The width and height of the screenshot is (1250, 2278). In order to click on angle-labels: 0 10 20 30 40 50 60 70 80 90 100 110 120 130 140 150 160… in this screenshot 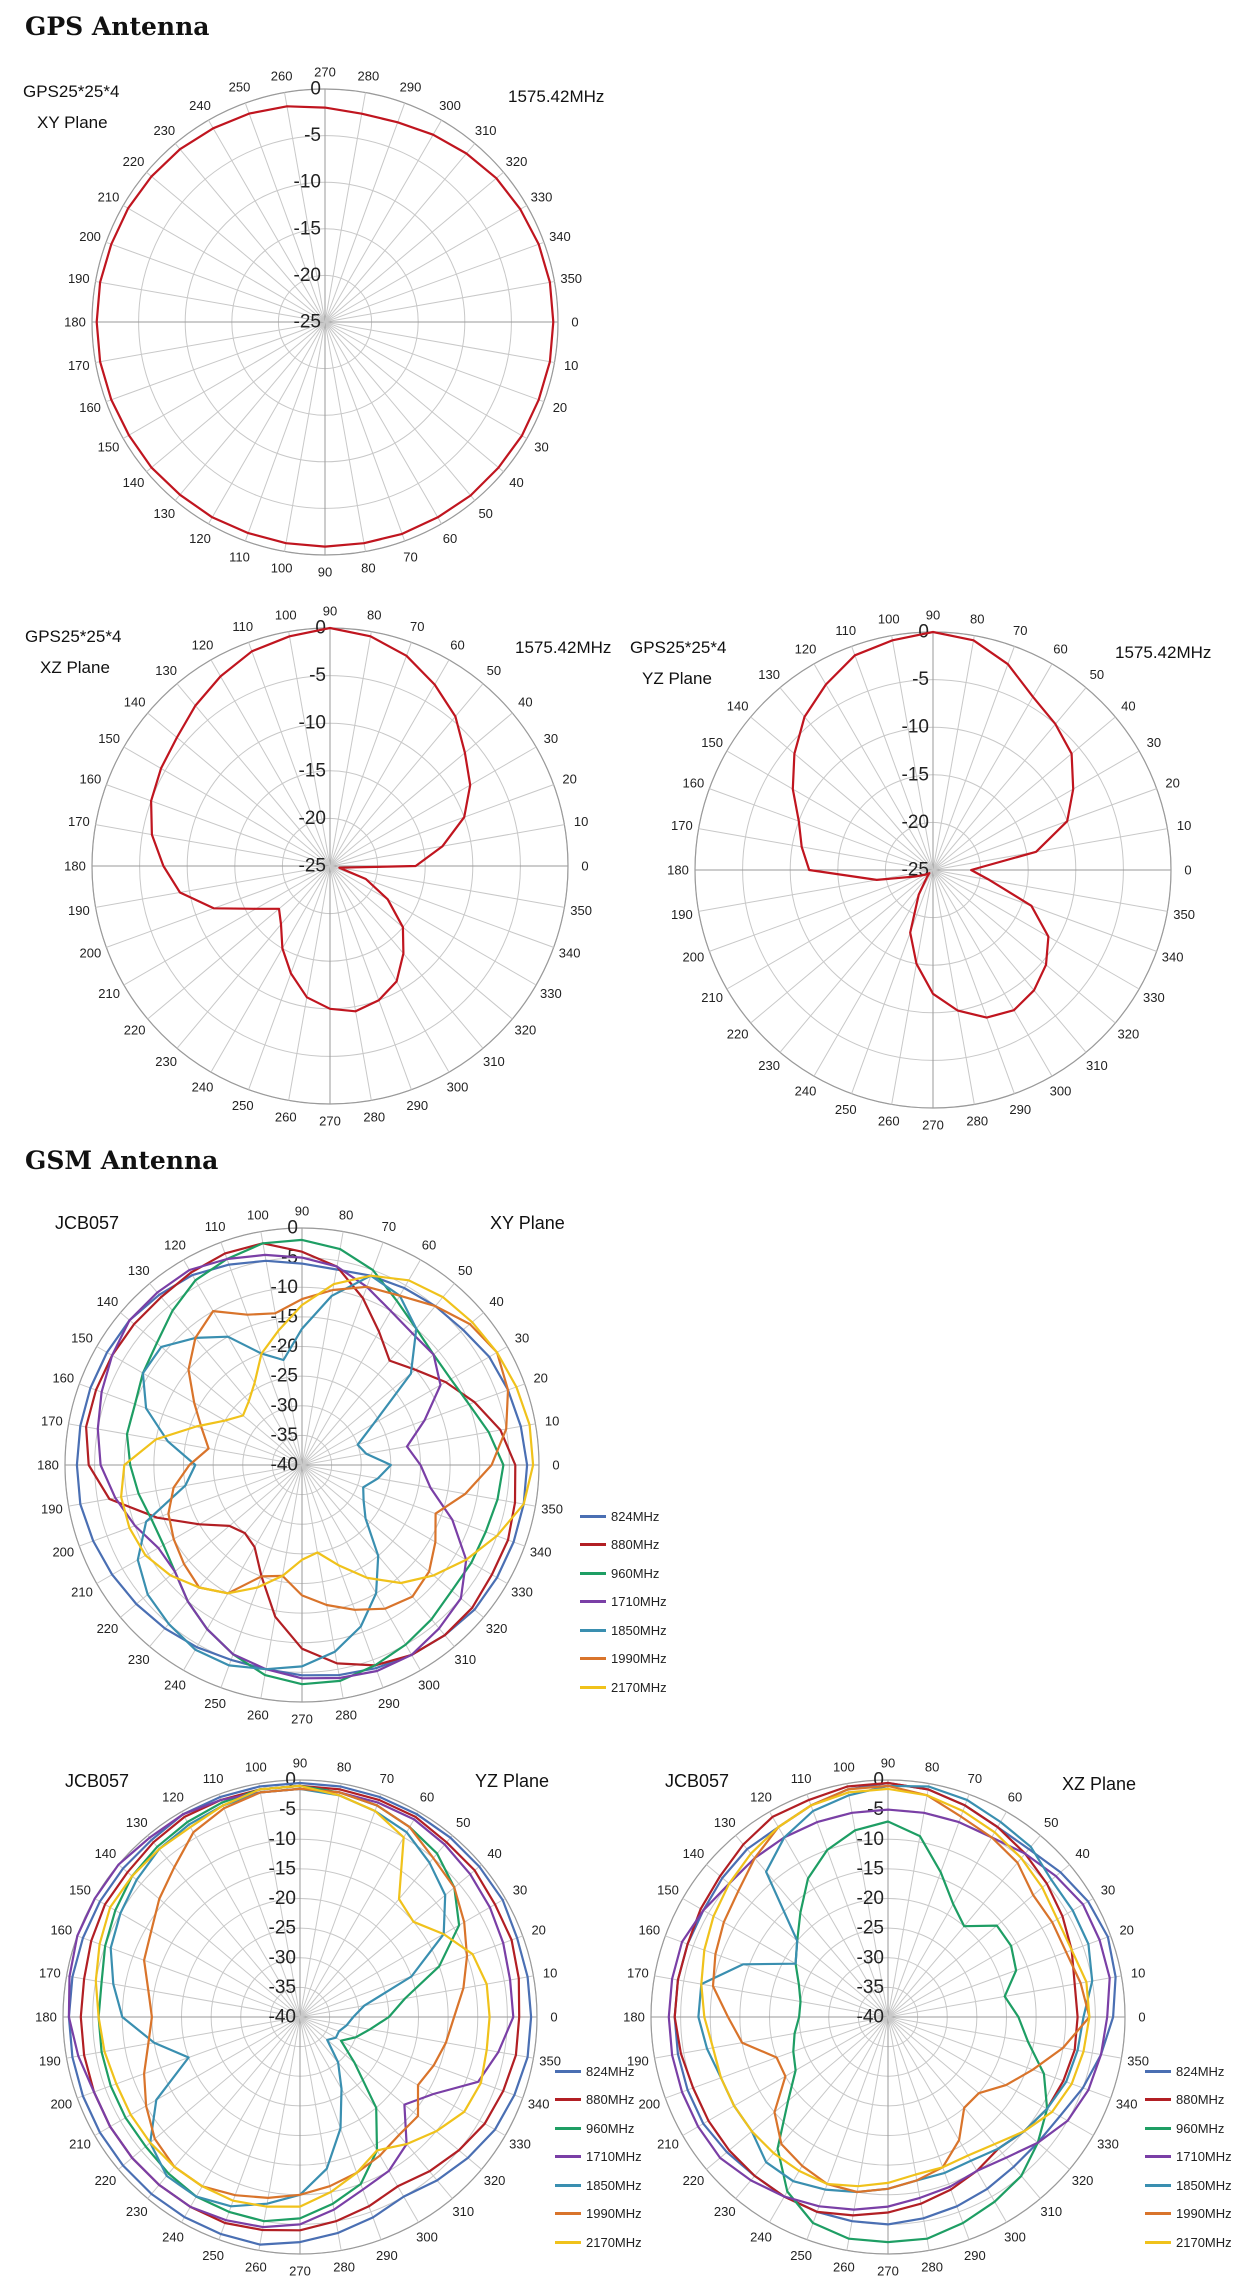, I will do `click(328, 866)`.